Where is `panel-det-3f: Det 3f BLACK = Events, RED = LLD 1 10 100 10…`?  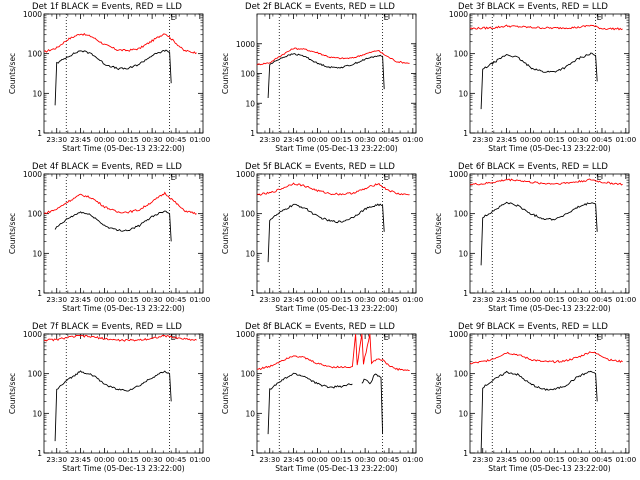 panel-det-3f: Det 3f BLACK = Events, RED = LLD 1 10 100 10… is located at coordinates (532, 80).